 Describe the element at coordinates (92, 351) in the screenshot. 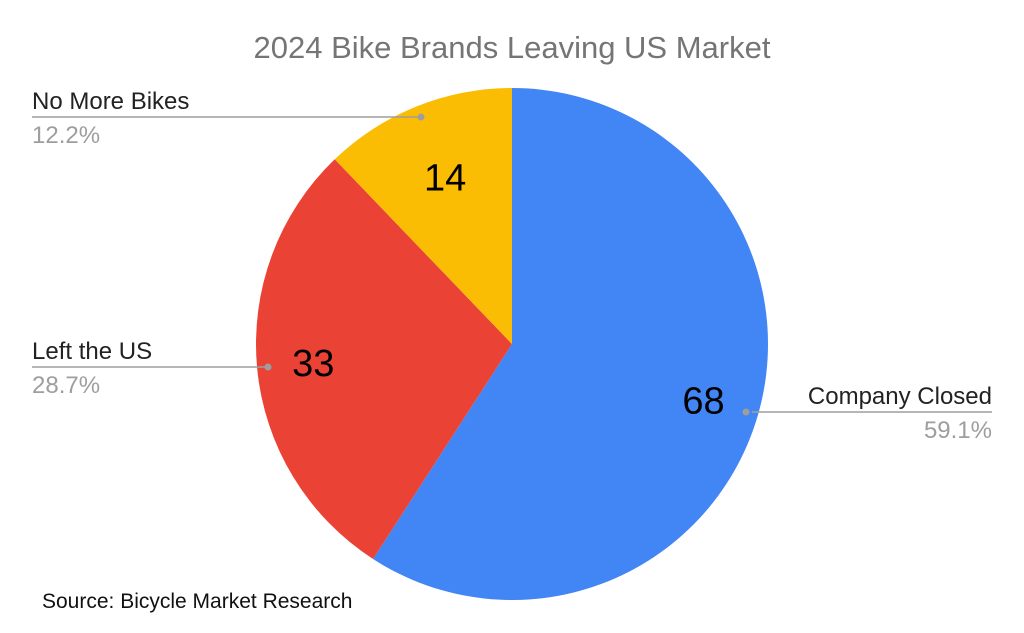

I see `category-label-left-the-us: Left the US` at that location.